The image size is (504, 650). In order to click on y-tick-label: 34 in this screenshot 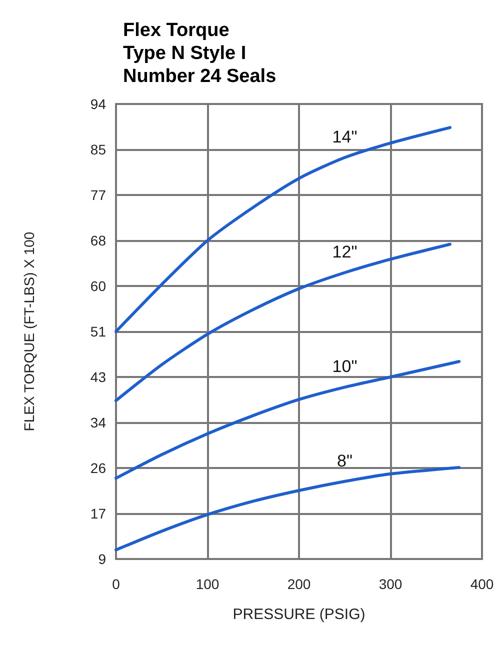, I will do `click(98, 422)`.